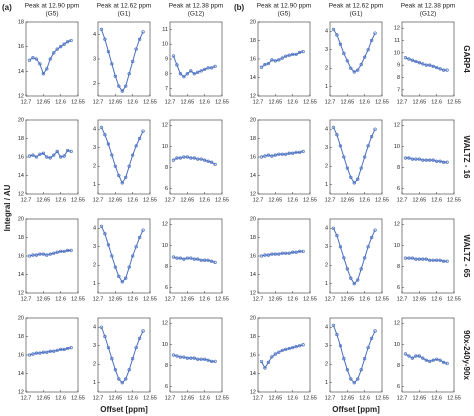 The height and width of the screenshot is (416, 474). I want to click on y-tick-label: 11, so click(165, 30).